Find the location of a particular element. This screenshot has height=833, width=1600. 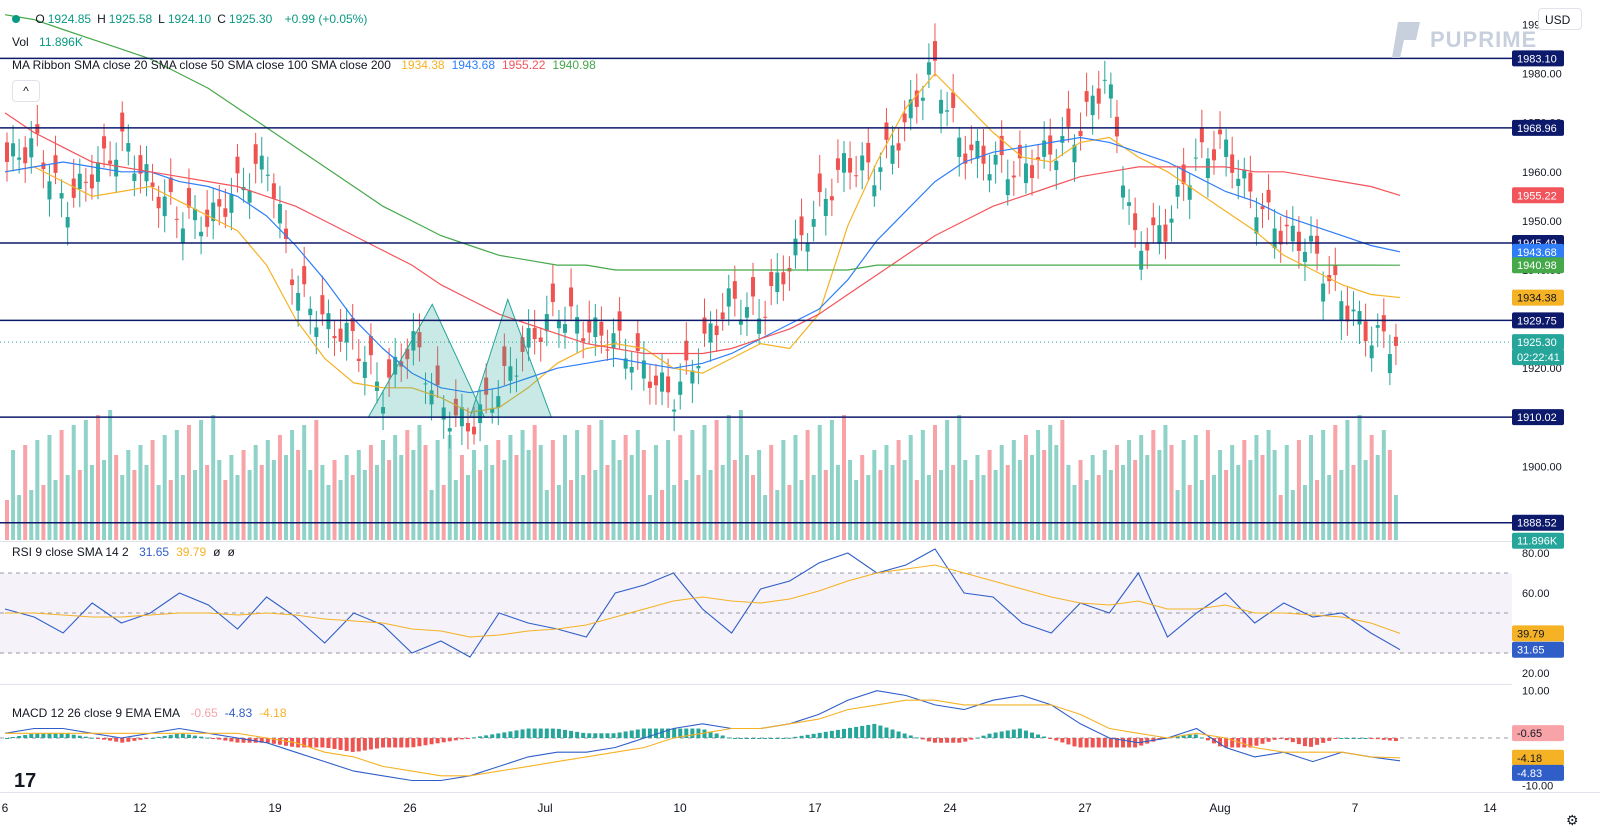

currency-selector: USD is located at coordinates (1560, 19).